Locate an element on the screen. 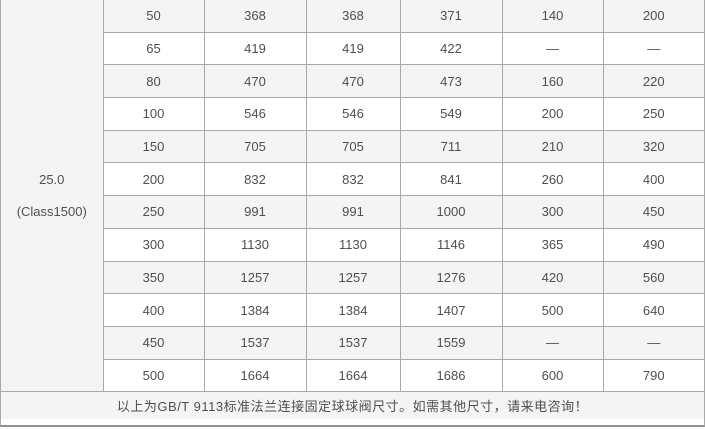 The image size is (705, 430). table-cell: 600 is located at coordinates (552, 375).